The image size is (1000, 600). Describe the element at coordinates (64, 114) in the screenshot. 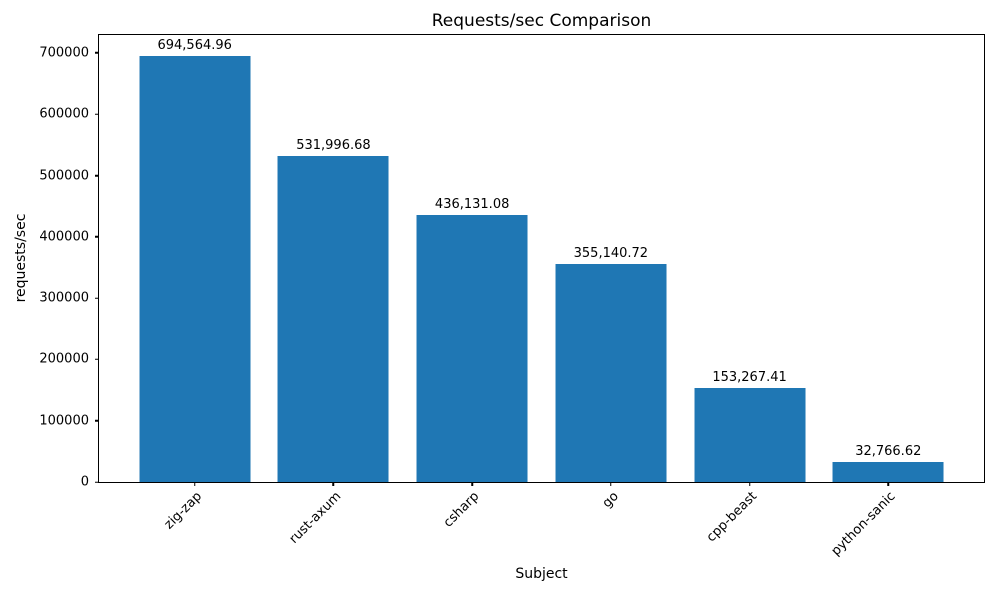

I see `y-tick-label: 600000` at that location.